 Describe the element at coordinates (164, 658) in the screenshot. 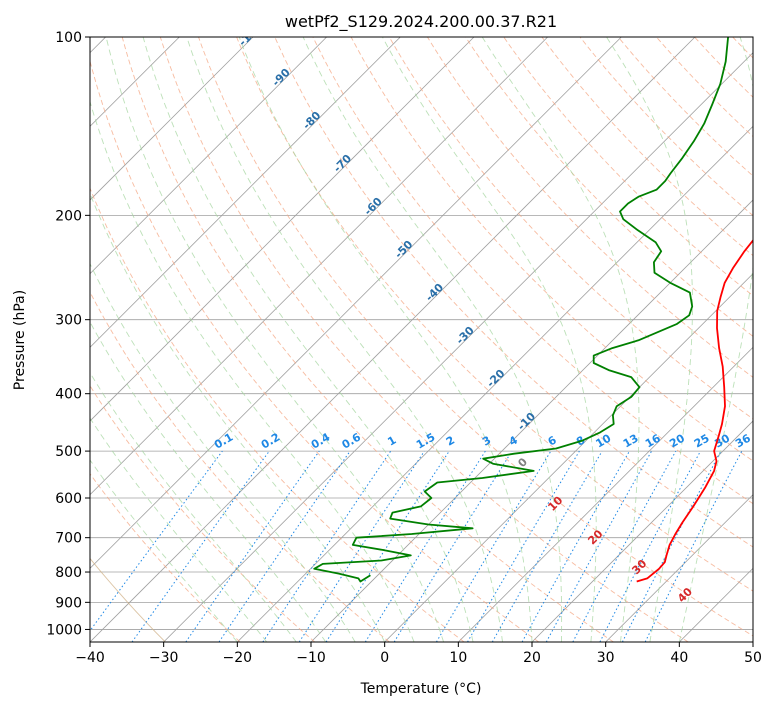

I see `x-tick-label: −30` at that location.